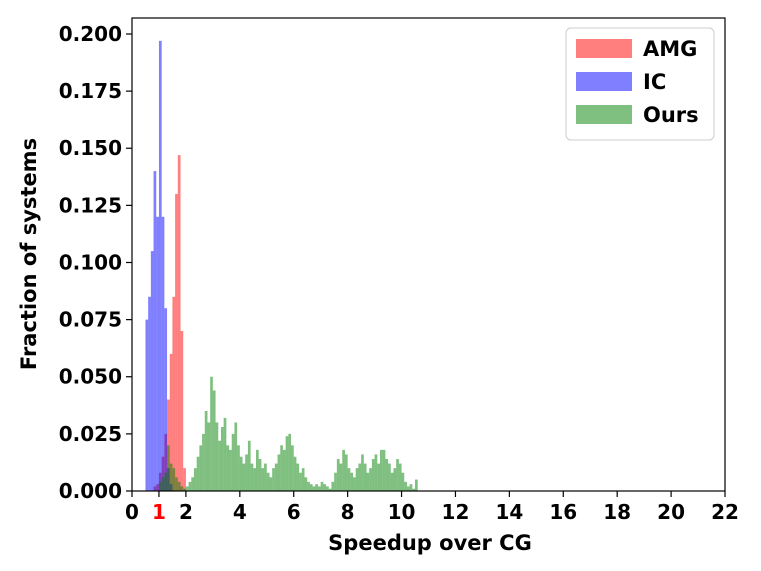 The height and width of the screenshot is (571, 761). I want to click on legend: AMG IC Ours, so click(640, 84).